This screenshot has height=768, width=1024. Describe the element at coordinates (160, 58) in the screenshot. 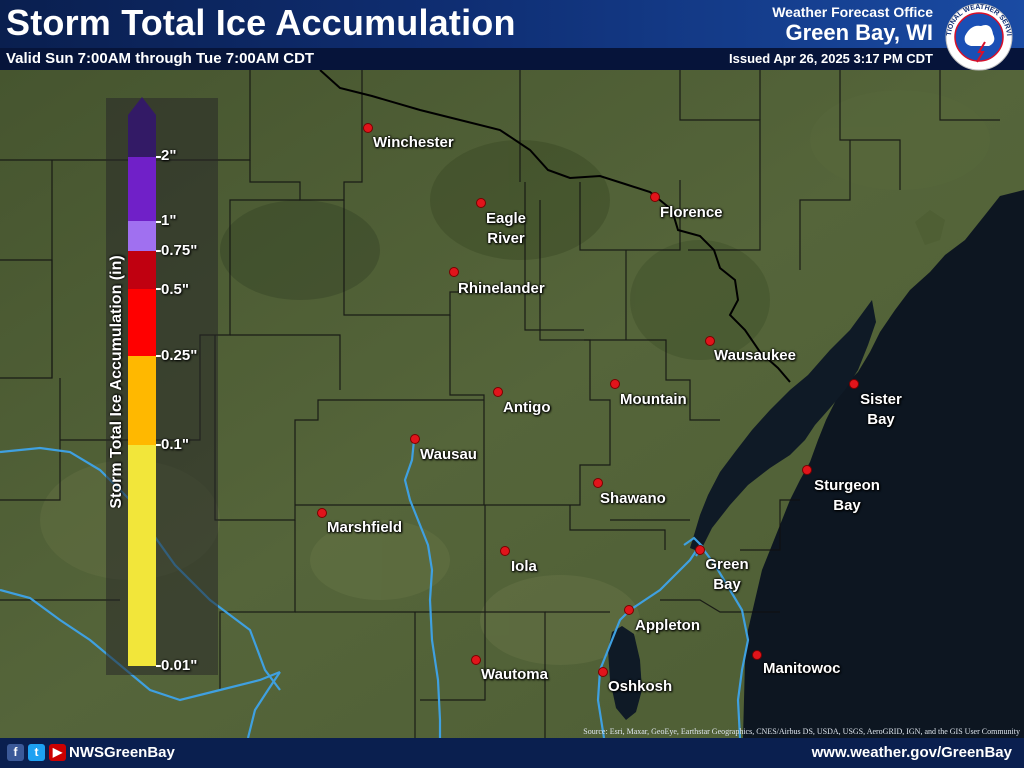

I see `valid-time: Valid Sun 7:00AM through Tue 7:00AM CDT` at that location.